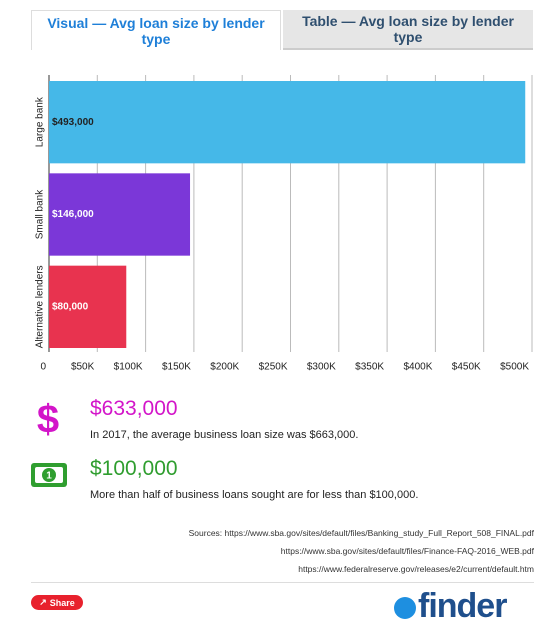  Describe the element at coordinates (83, 367) in the screenshot. I see `x-tick-label: $50K` at that location.